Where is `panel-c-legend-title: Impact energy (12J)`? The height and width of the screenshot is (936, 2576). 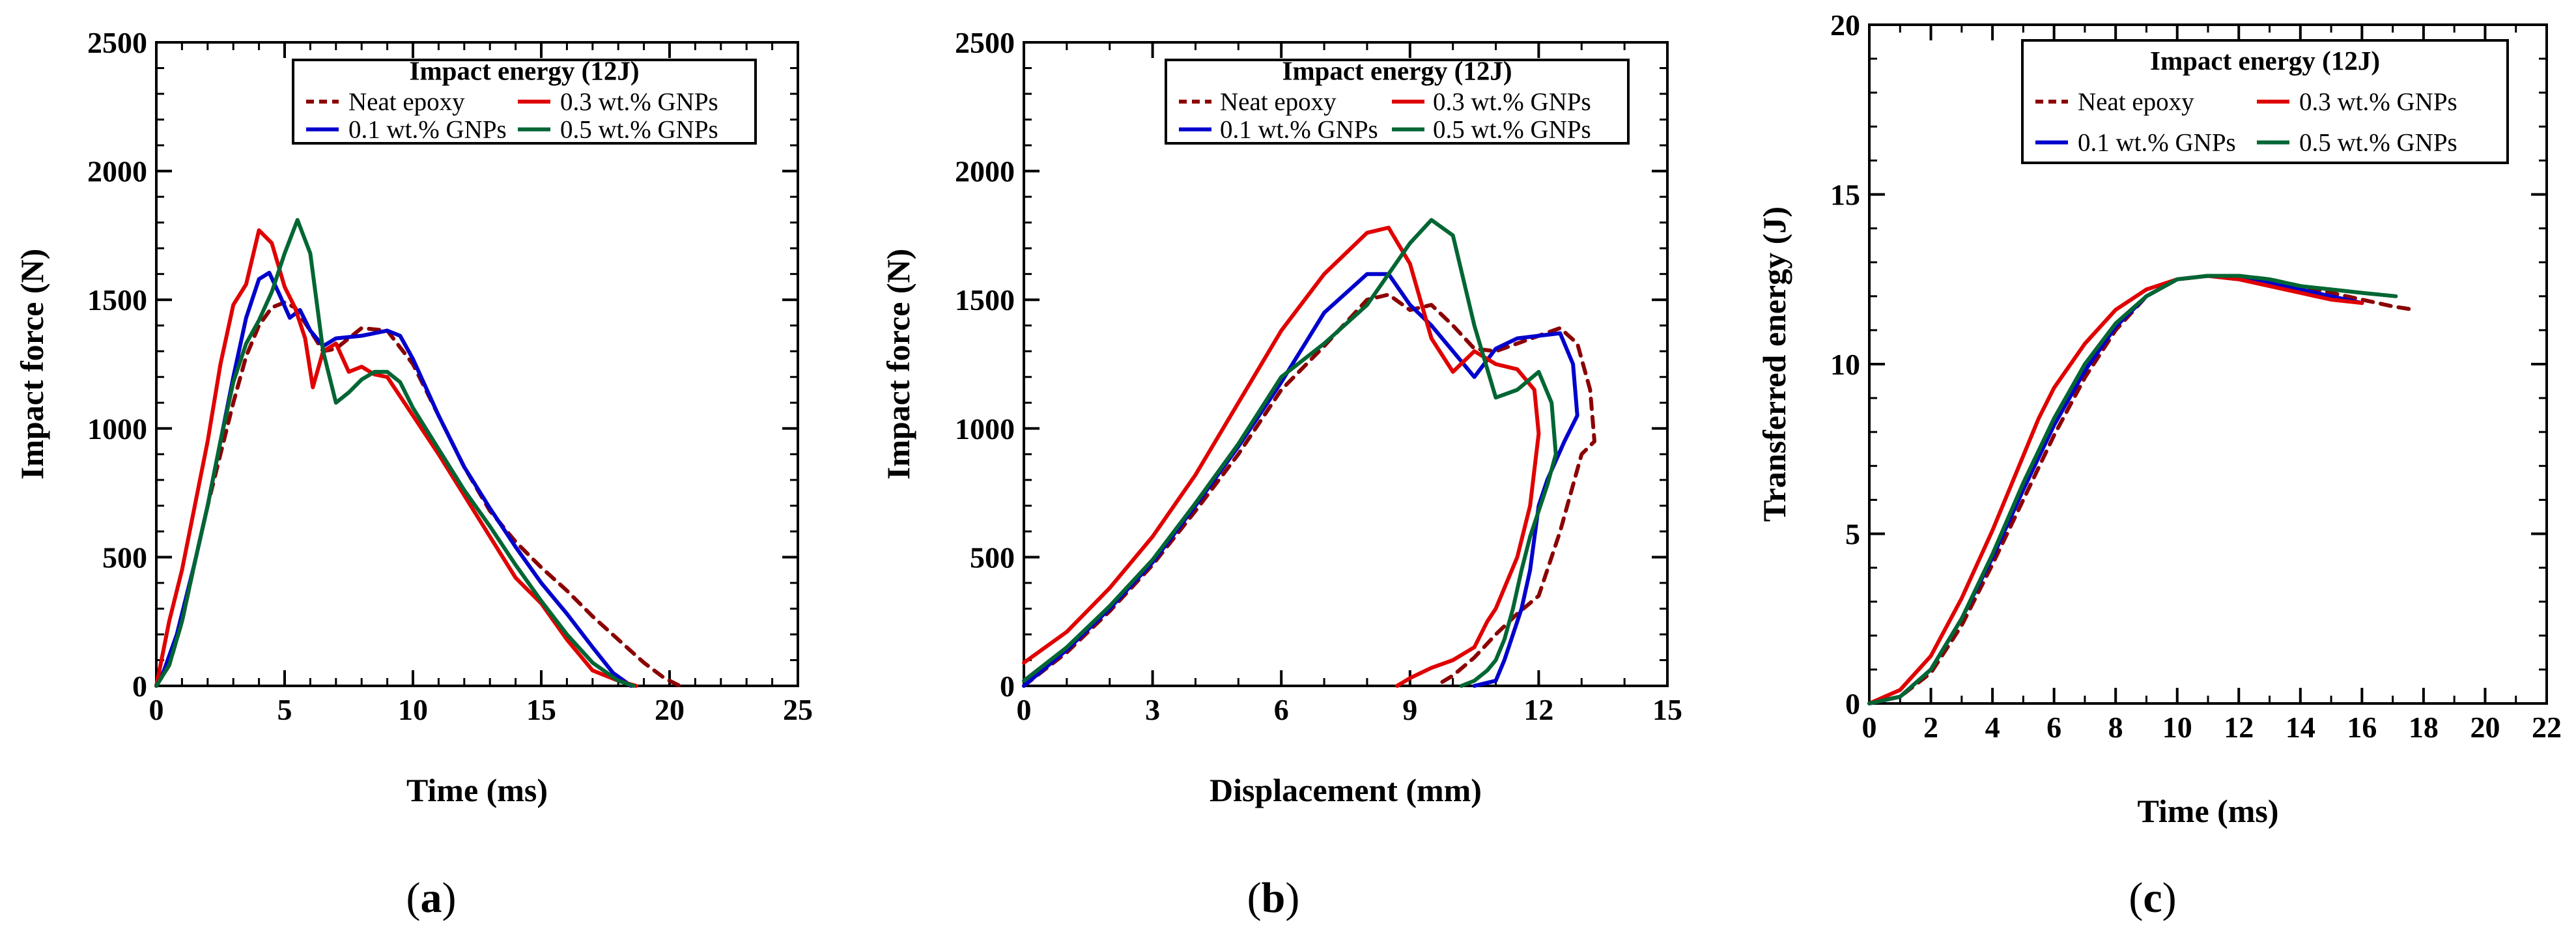
panel-c-legend-title: Impact energy (12J) is located at coordinates (2265, 61).